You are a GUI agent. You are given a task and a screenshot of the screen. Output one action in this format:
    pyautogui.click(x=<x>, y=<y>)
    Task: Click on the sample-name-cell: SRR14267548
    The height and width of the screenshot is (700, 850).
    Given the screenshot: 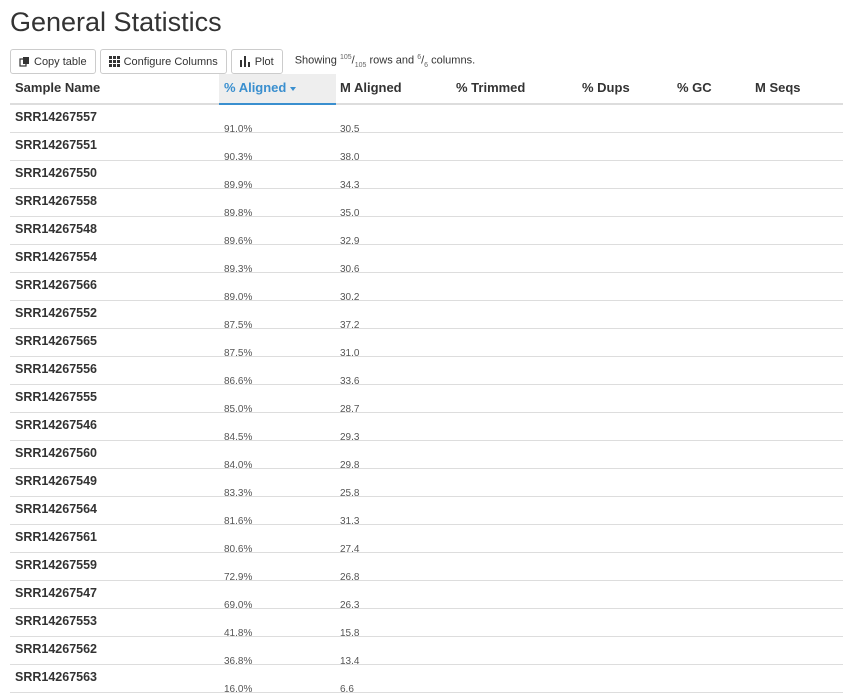 What is the action you would take?
    pyautogui.click(x=56, y=229)
    